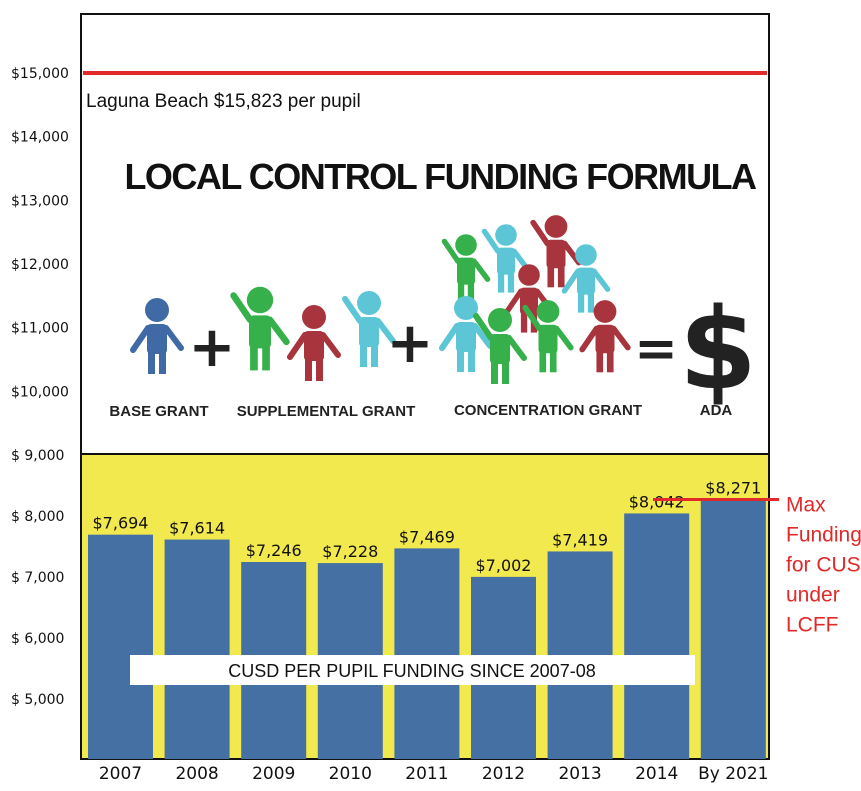 The image size is (861, 791). Describe the element at coordinates (40, 392) in the screenshot. I see `y-tick-label: $10,000` at that location.